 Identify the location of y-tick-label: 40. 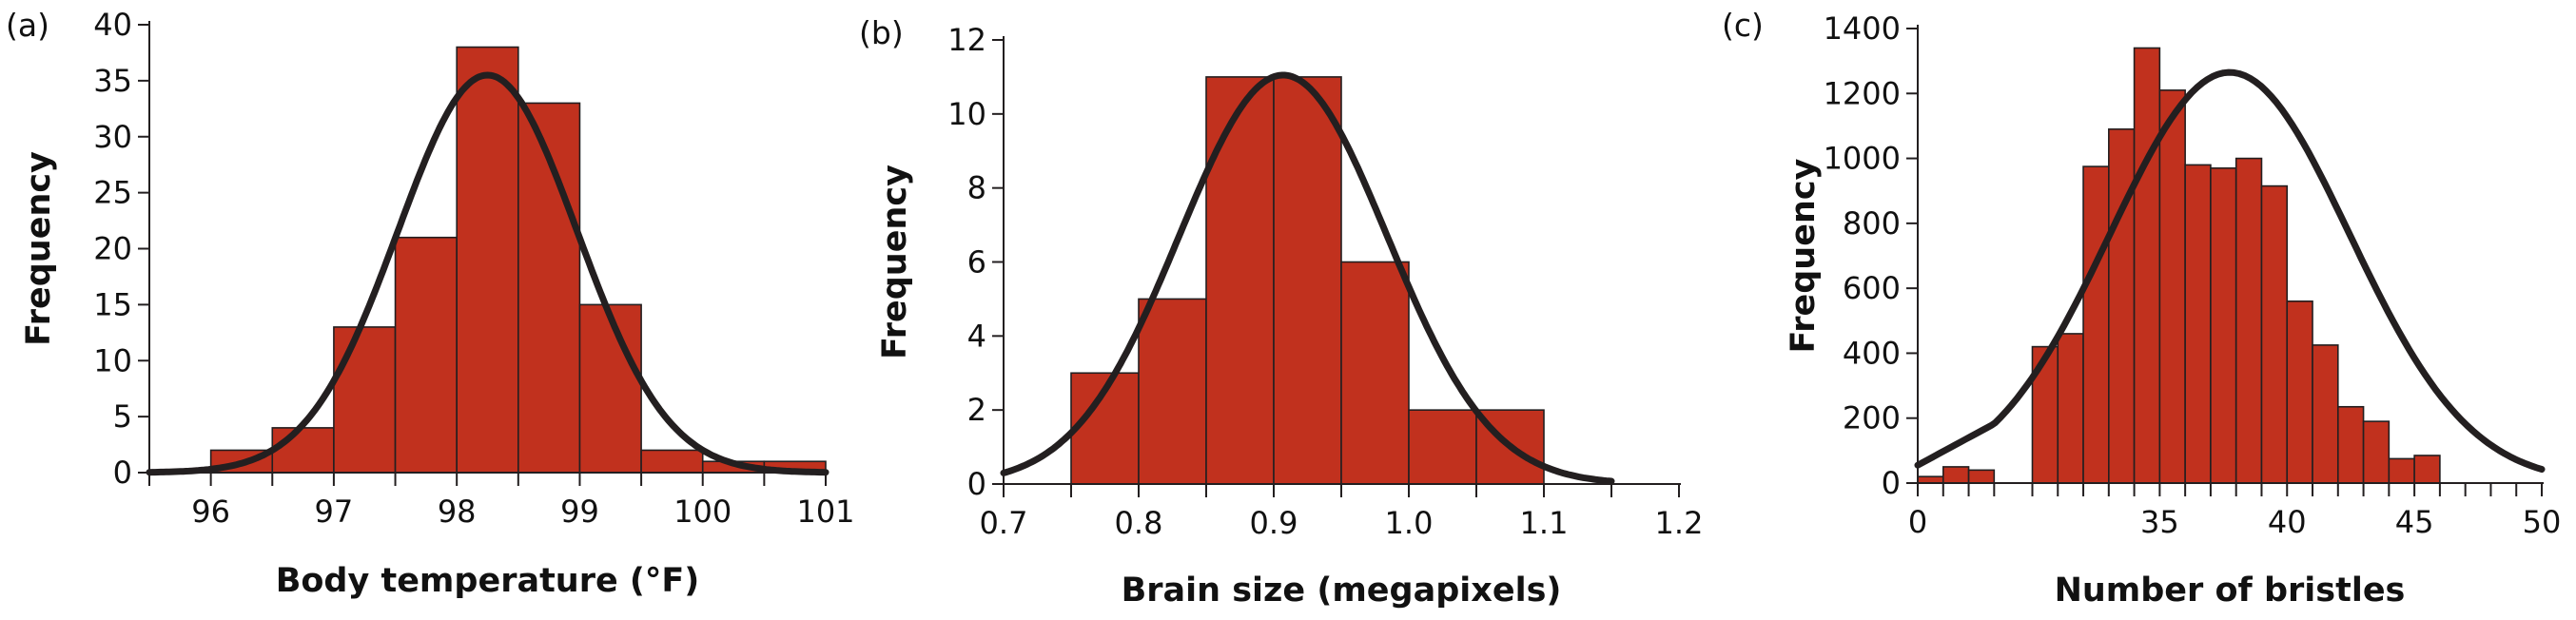
(112, 25).